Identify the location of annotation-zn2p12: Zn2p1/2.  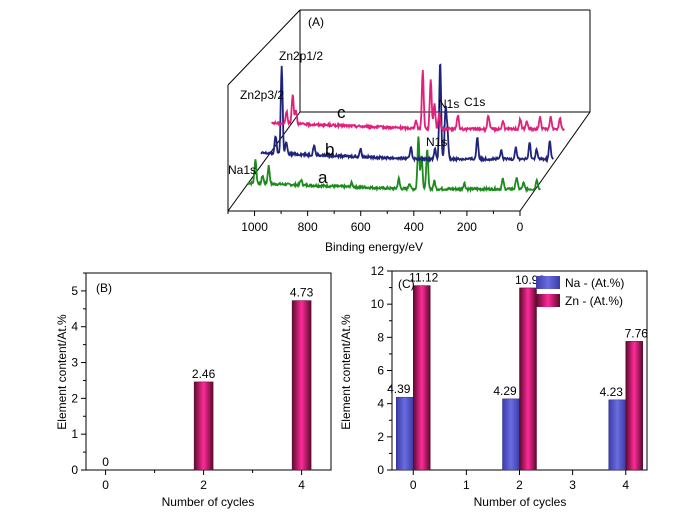
(301, 56).